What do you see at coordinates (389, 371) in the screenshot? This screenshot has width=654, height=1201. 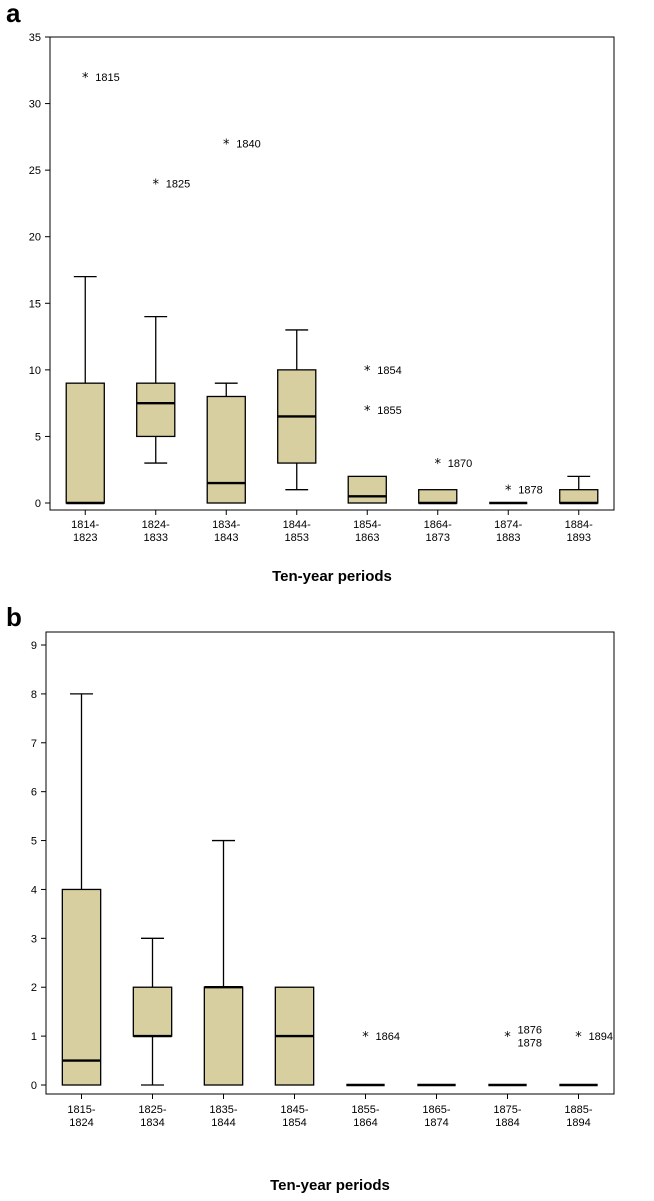 I see `outlier-label: 1854` at bounding box center [389, 371].